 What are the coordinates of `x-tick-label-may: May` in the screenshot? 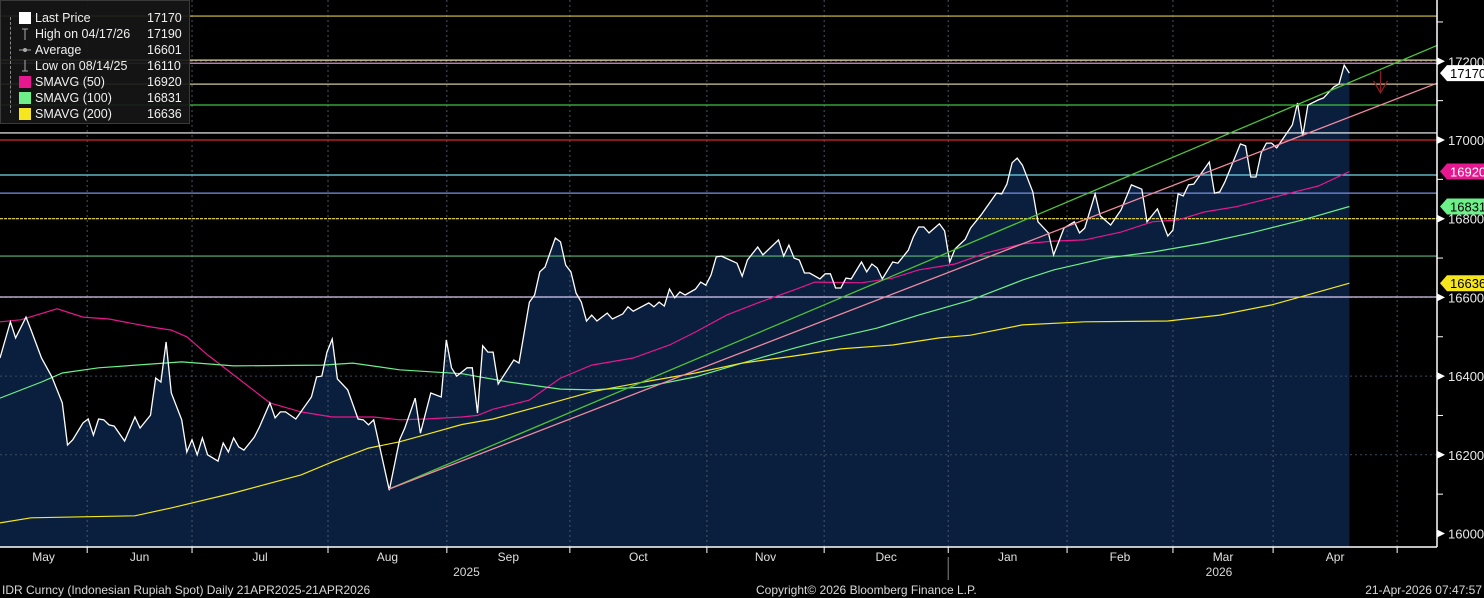 It's located at (43, 557).